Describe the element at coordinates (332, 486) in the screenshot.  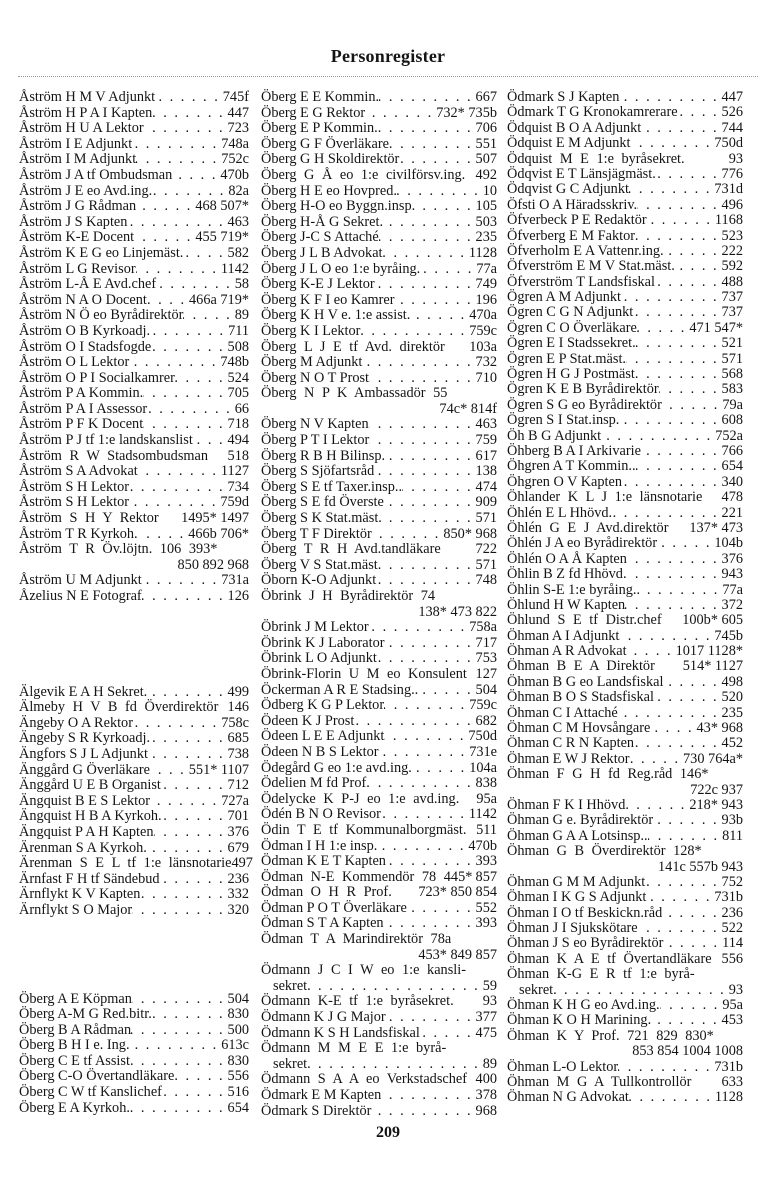
I see `entry-name: Öberg S E tf Taxer.insp..` at that location.